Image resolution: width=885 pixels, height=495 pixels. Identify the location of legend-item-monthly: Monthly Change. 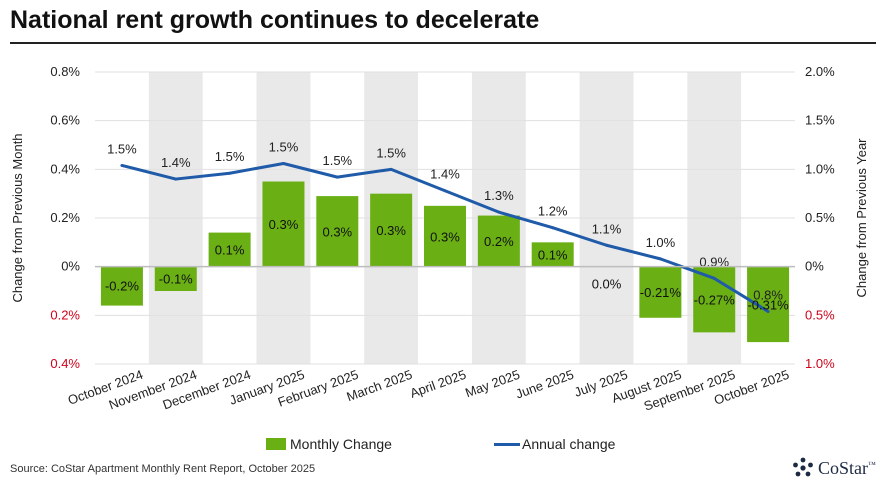
(329, 444).